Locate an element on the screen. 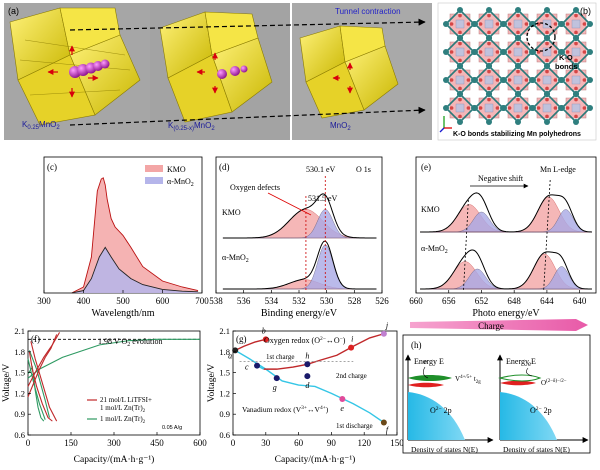  y-tick-label-f: 2.1 is located at coordinates (19, 331).